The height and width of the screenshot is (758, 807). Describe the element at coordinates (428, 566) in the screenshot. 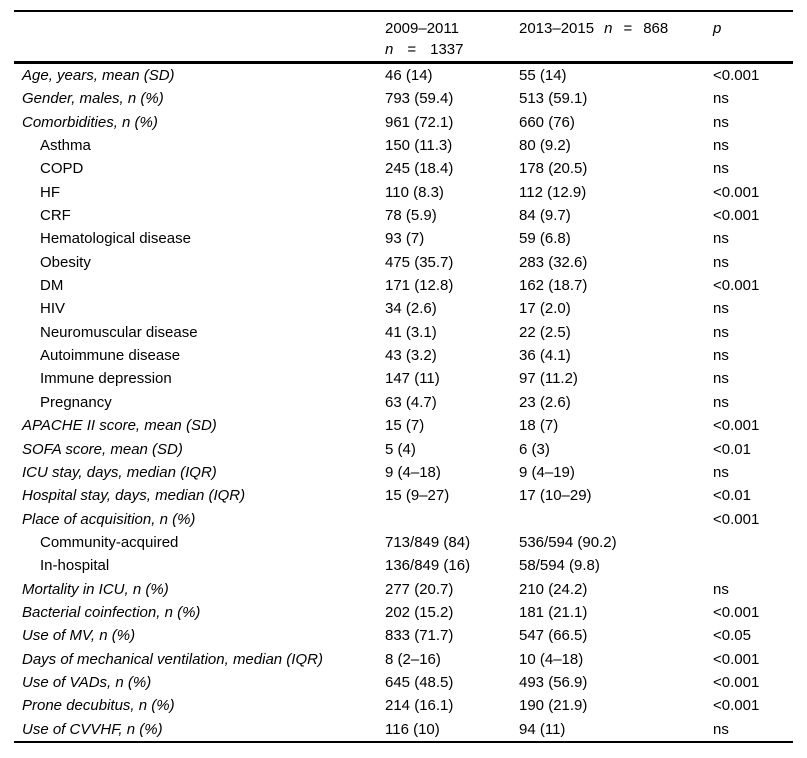

I see `period1-value-cell: 136/849 (16)` at that location.